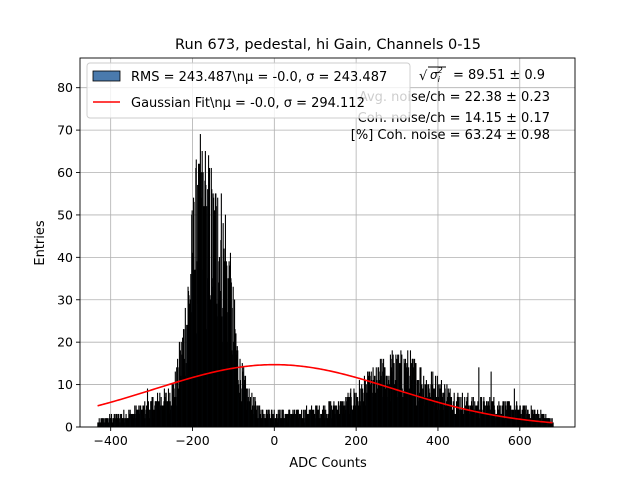  I want to click on y-tick-label: 10, so click(65, 384).